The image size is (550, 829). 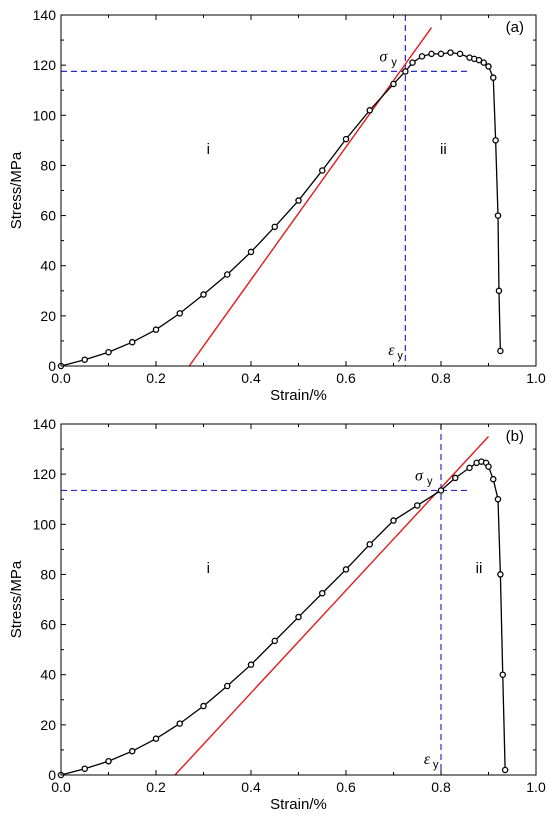 What do you see at coordinates (536, 787) in the screenshot?
I see `x-tick-label: 1.0` at bounding box center [536, 787].